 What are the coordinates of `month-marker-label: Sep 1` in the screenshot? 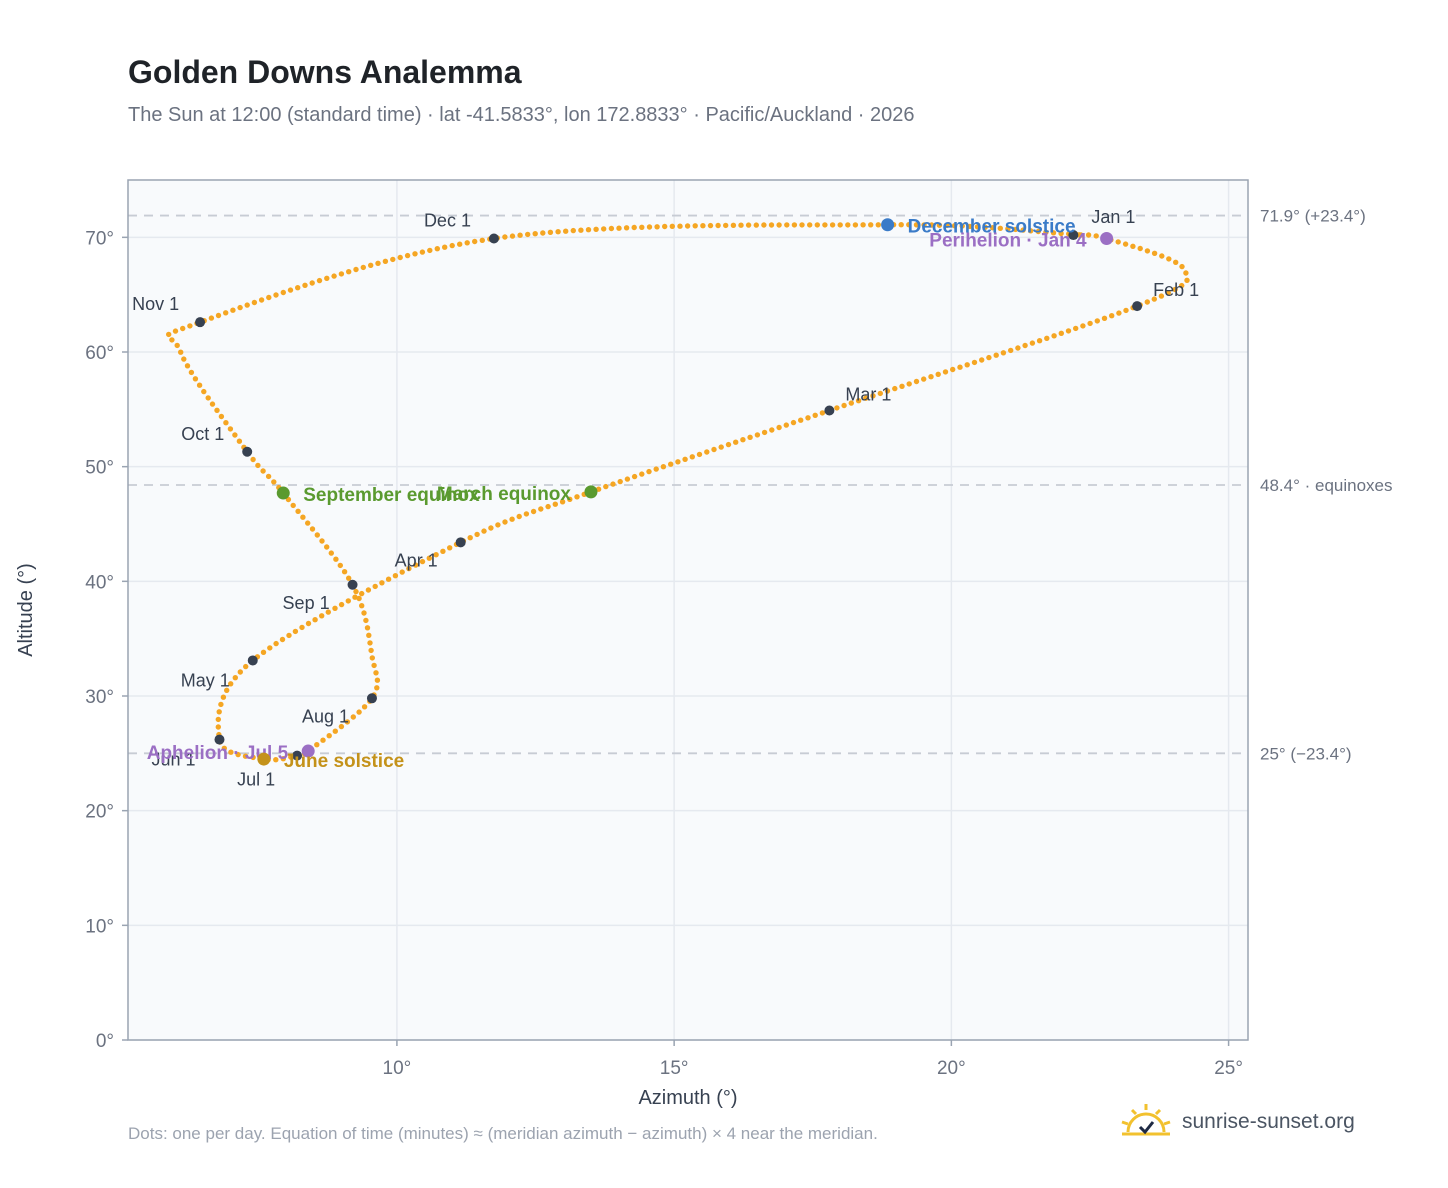 It's located at (306, 603).